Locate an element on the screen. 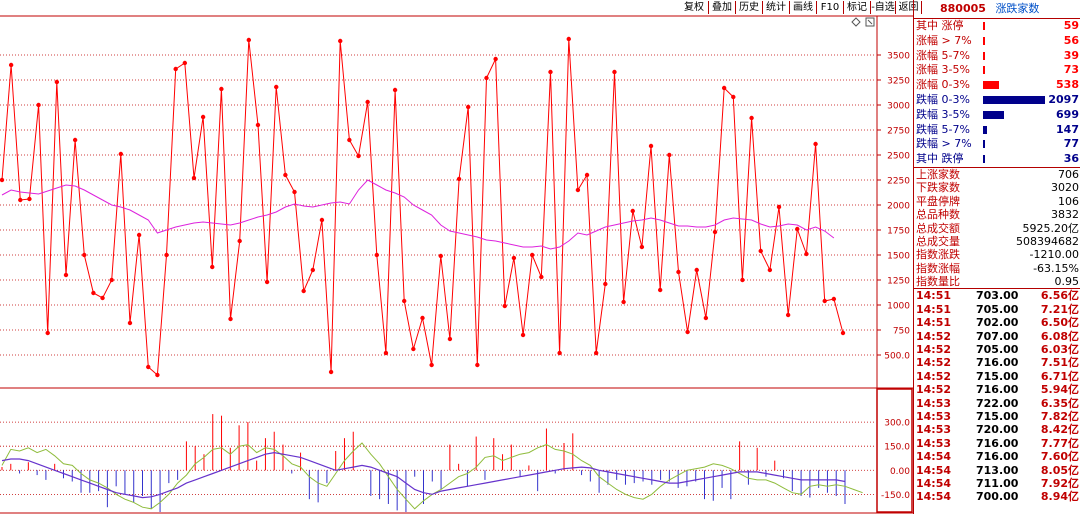 The width and height of the screenshot is (1080, 514). summary-label: 指数涨幅 is located at coordinates (938, 268).